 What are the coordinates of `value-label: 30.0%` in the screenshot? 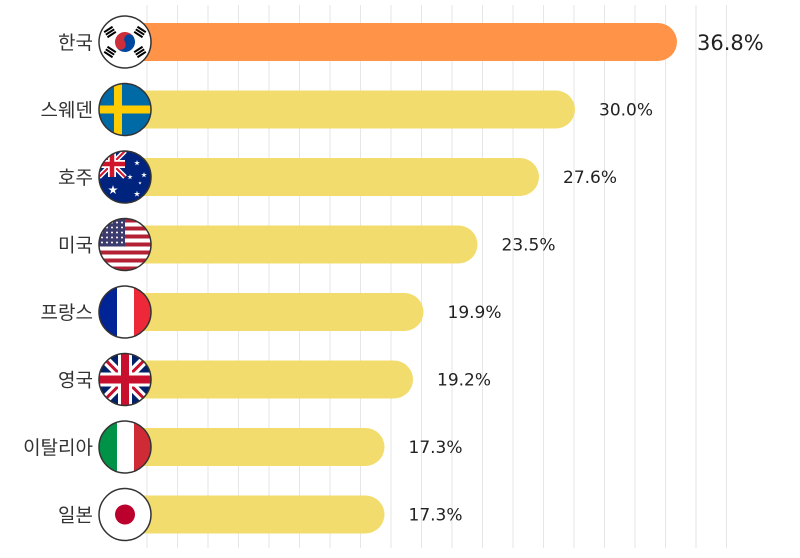 It's located at (626, 111).